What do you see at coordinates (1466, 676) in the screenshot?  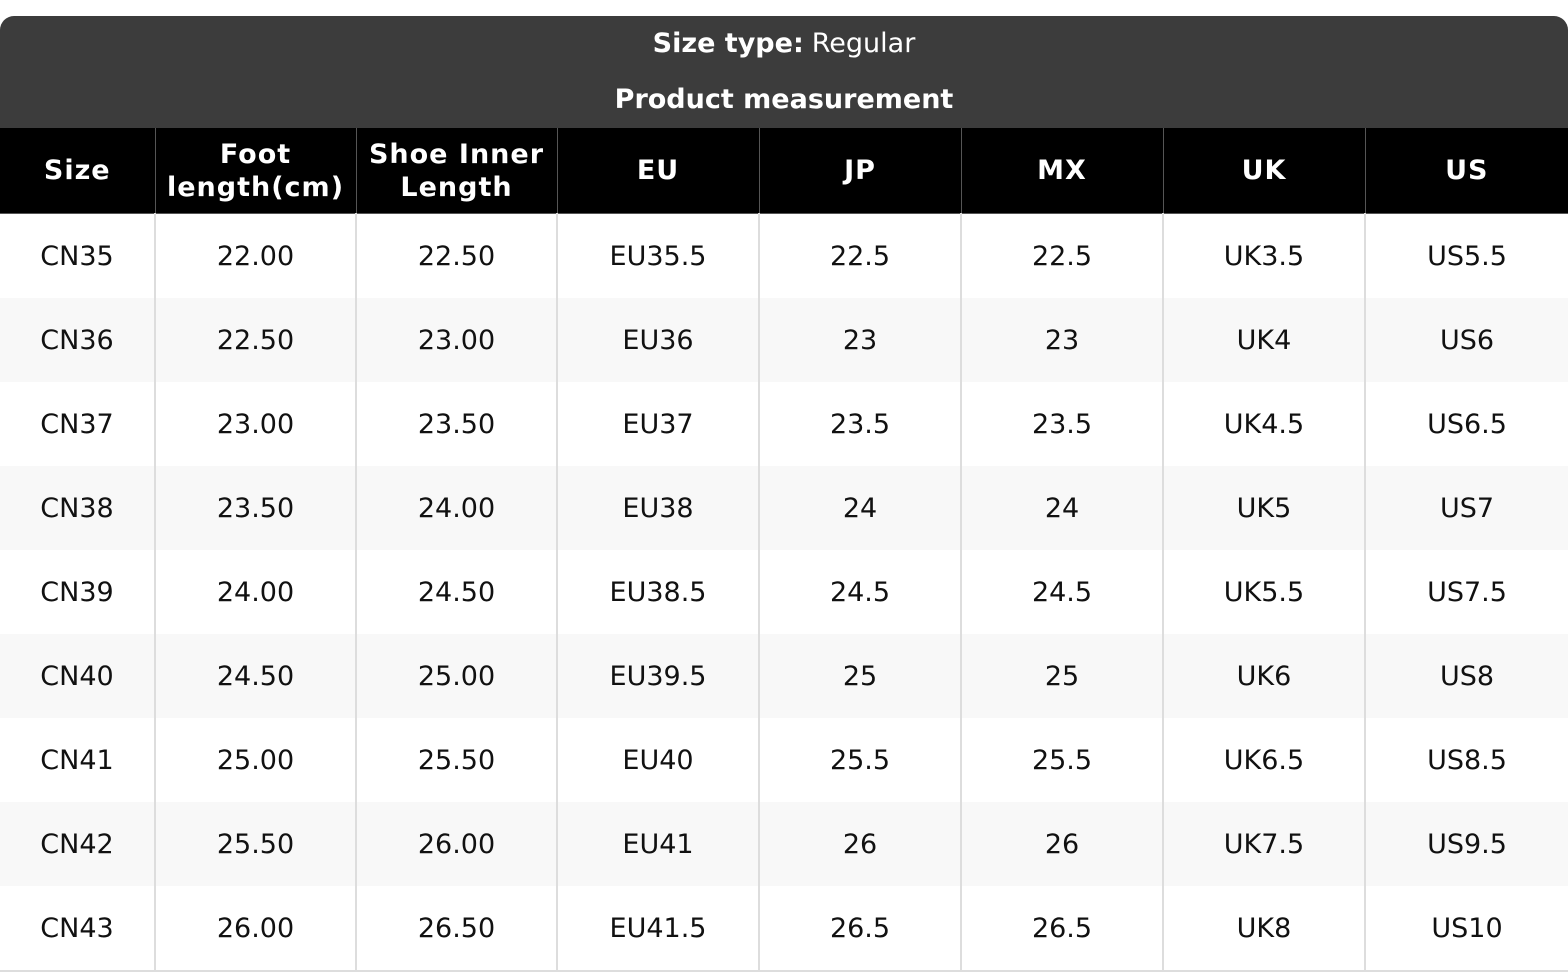 I see `table-cell: US8` at bounding box center [1466, 676].